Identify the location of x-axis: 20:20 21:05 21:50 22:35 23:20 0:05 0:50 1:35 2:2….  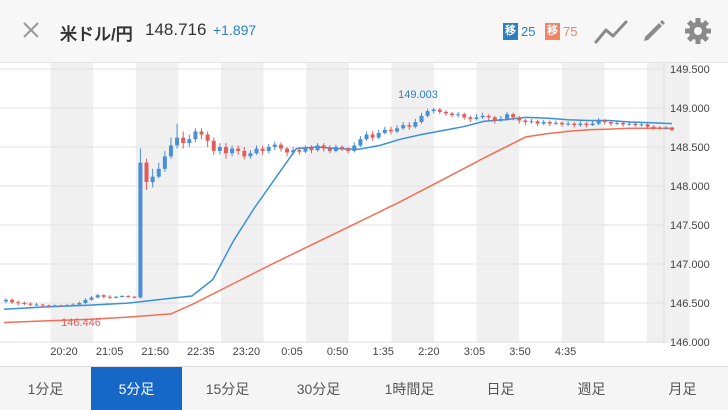
(313, 352).